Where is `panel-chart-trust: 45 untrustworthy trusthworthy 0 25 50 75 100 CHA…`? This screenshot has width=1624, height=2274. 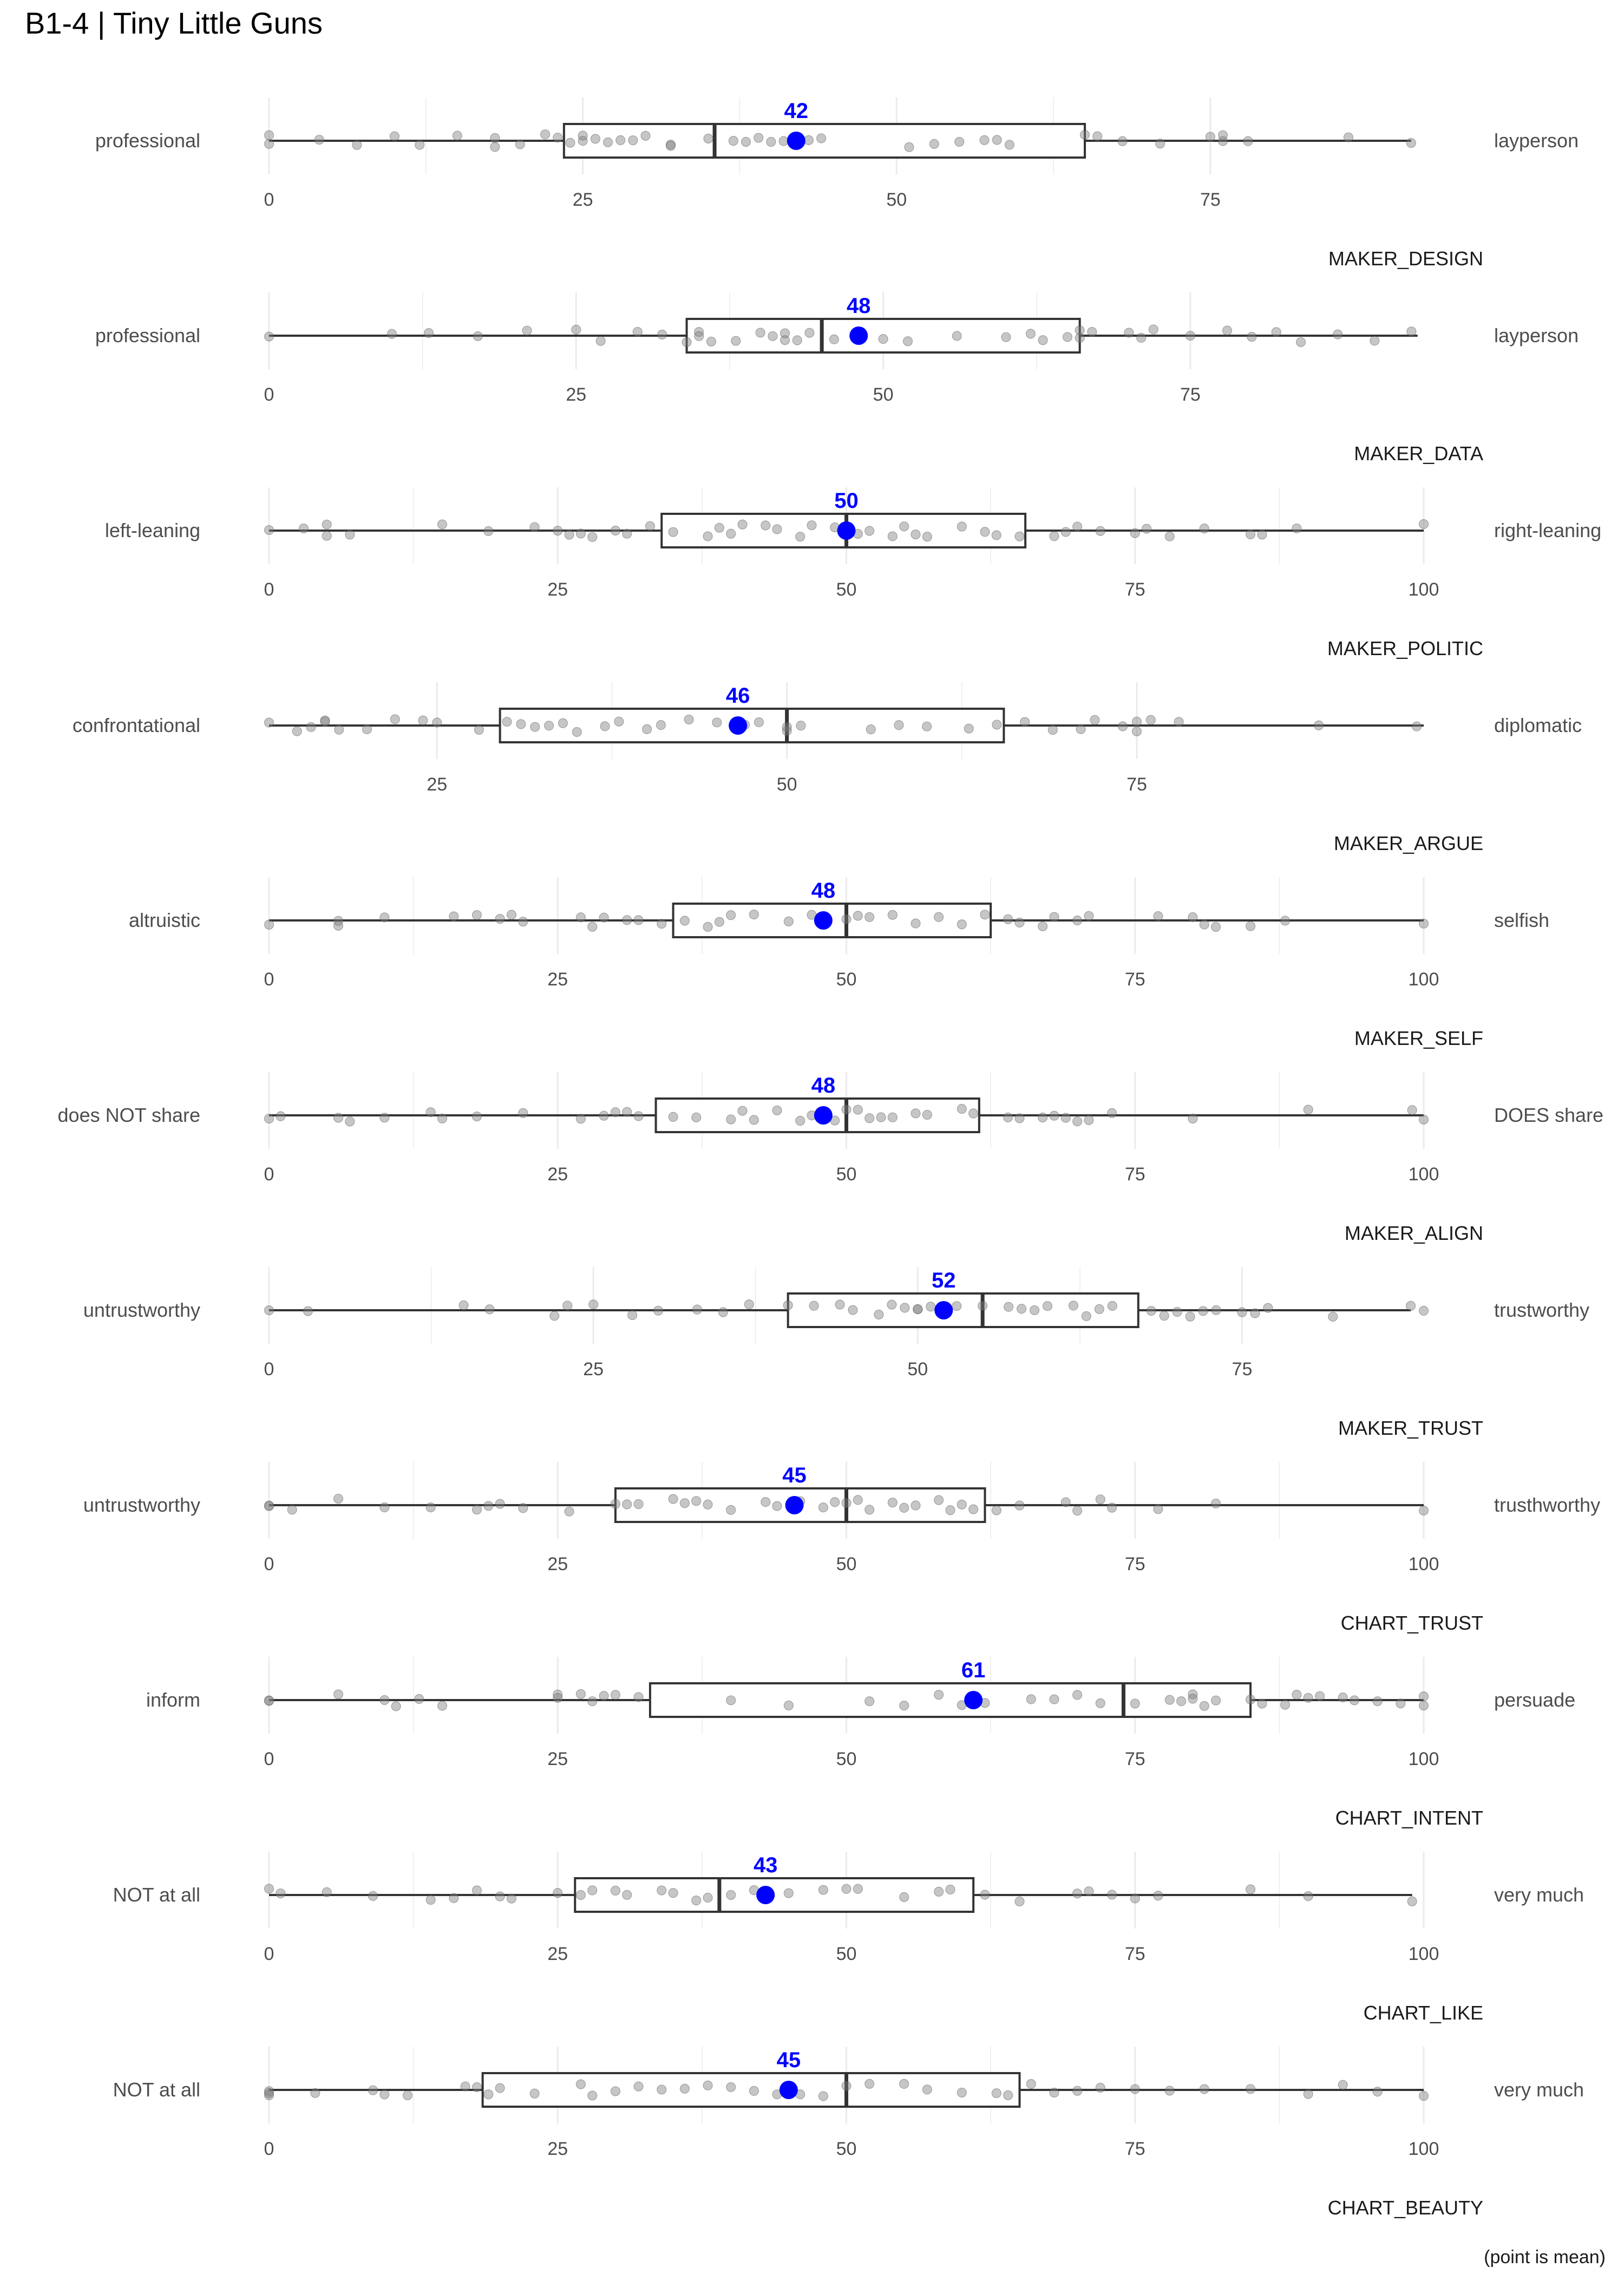
panel-chart-trust: 45 untrustworthy trusthworthy 0 25 50 75 100 CHA… is located at coordinates (841, 1548).